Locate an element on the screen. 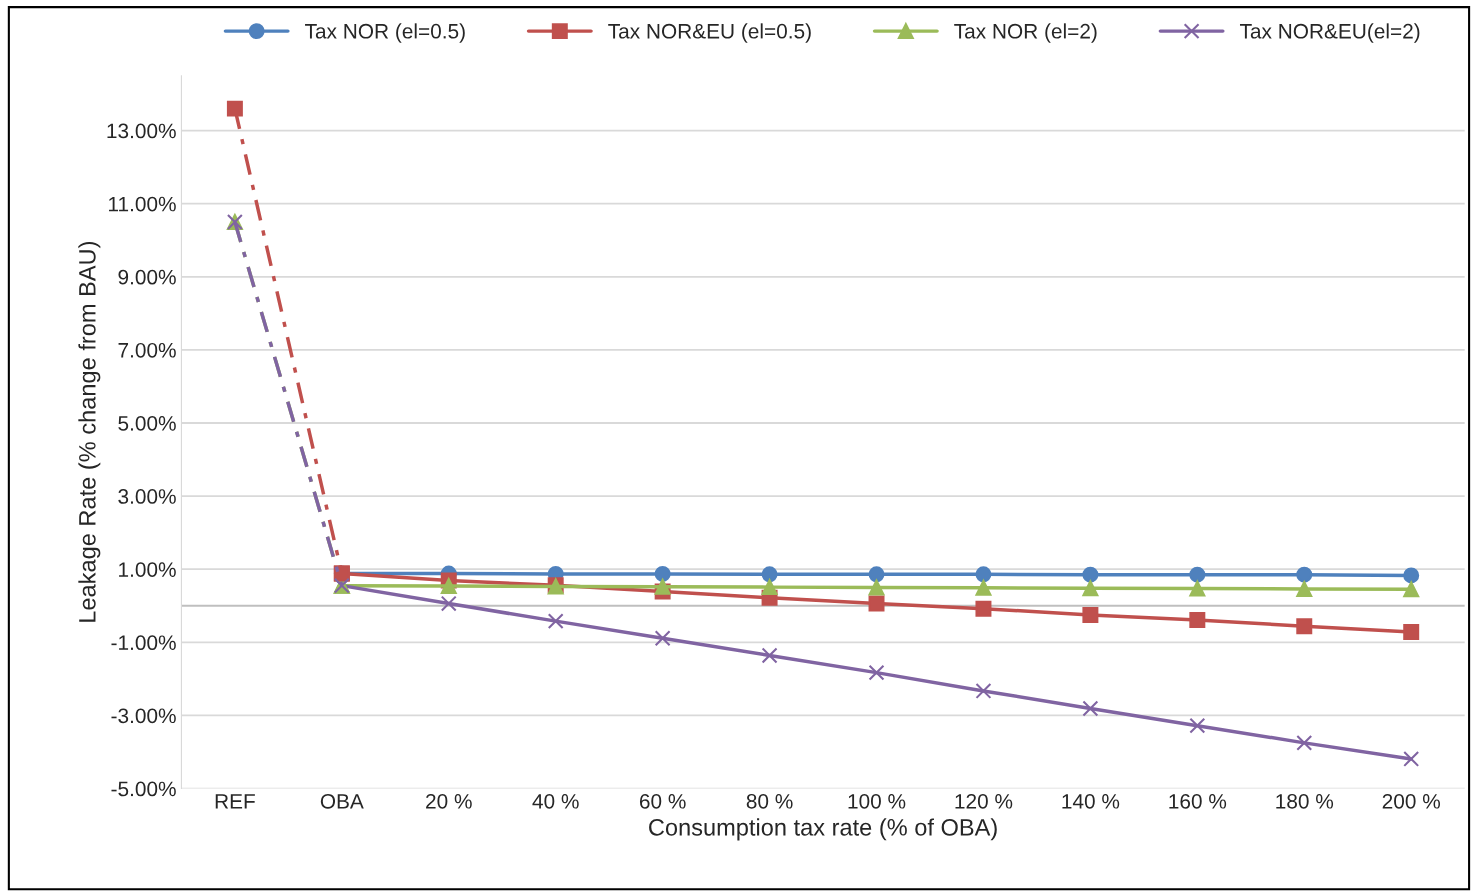  x-tick-label: 120 % is located at coordinates (984, 801).